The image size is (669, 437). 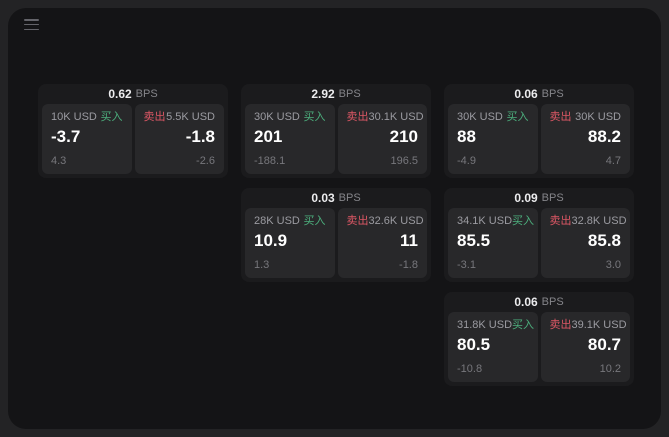 What do you see at coordinates (493, 347) in the screenshot?
I see `buy-panel: 31.8K USD 买入 80.5 -10.8` at bounding box center [493, 347].